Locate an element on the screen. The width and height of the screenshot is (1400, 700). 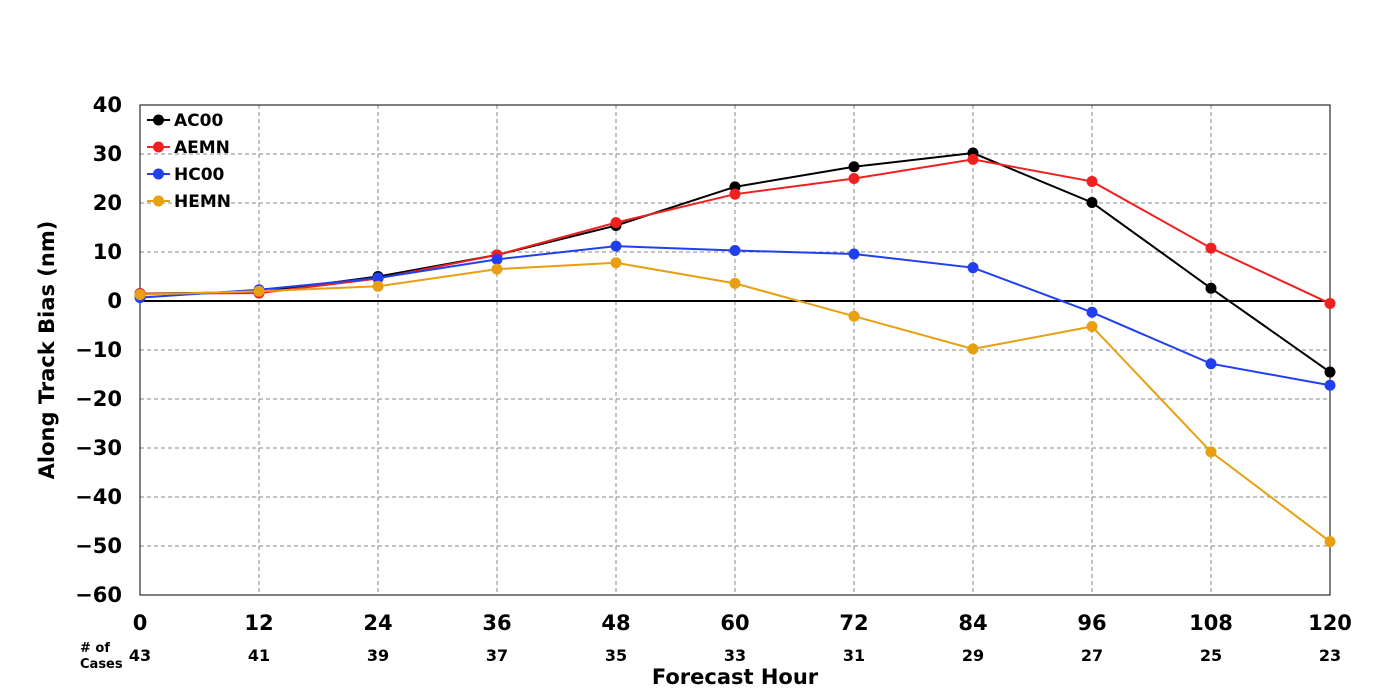
legend-marker-ac00 is located at coordinates (158, 120).